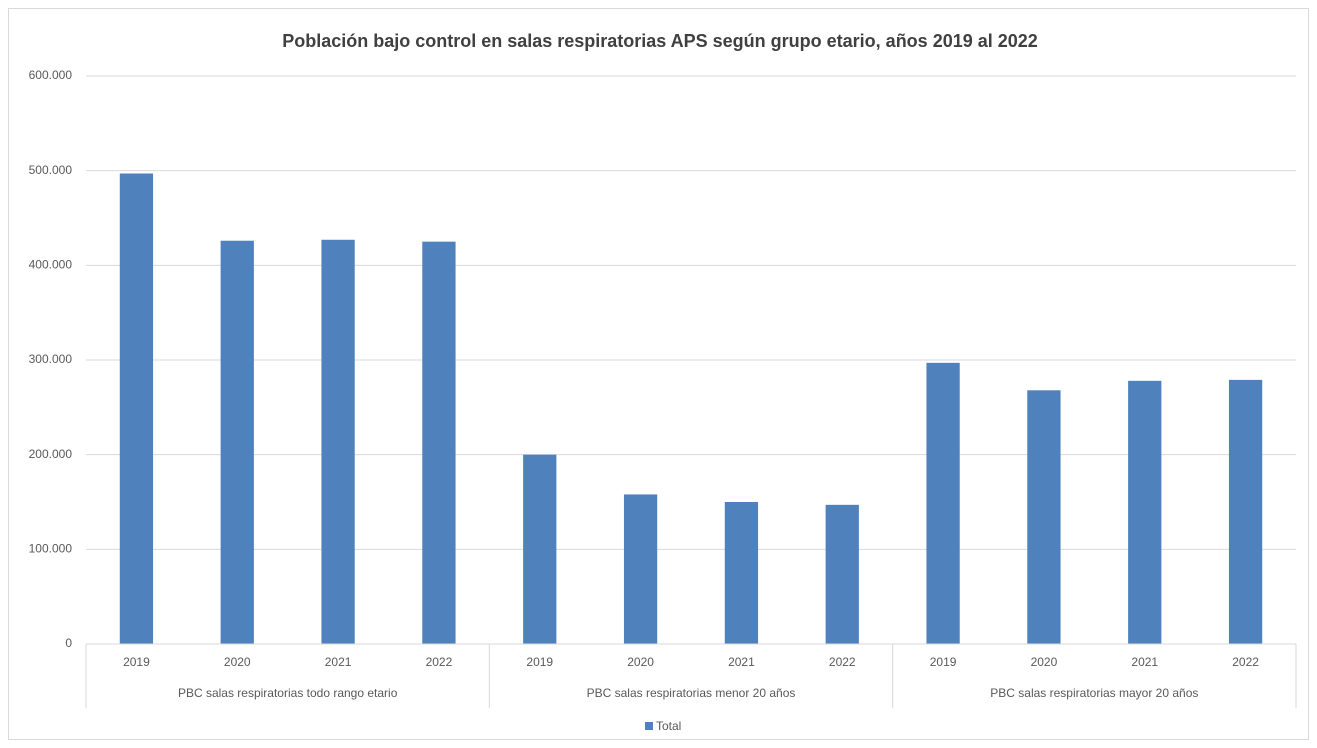 Image resolution: width=1317 pixels, height=748 pixels. Describe the element at coordinates (668, 726) in the screenshot. I see `legend-label: Total` at that location.